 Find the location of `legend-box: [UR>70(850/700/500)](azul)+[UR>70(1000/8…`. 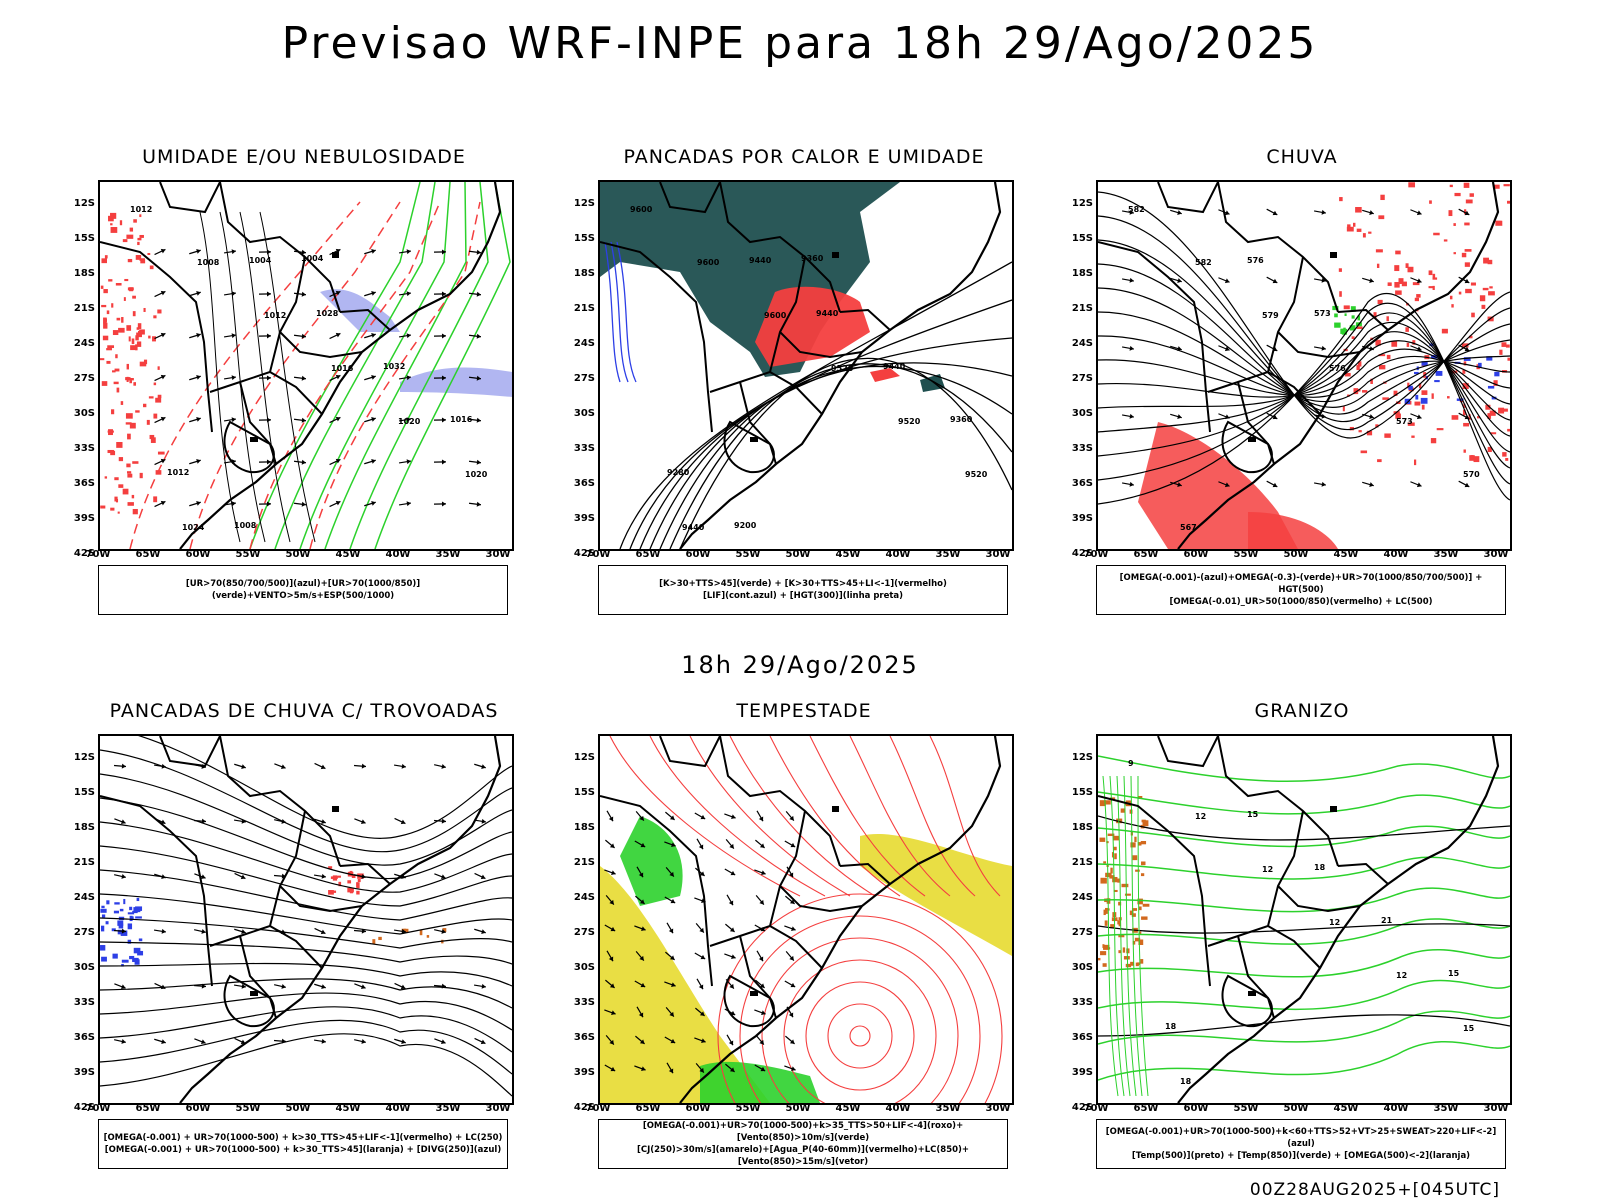

legend-box: [UR>70(850/700/500)](azul)+[UR>70(1000/8… is located at coordinates (303, 590).